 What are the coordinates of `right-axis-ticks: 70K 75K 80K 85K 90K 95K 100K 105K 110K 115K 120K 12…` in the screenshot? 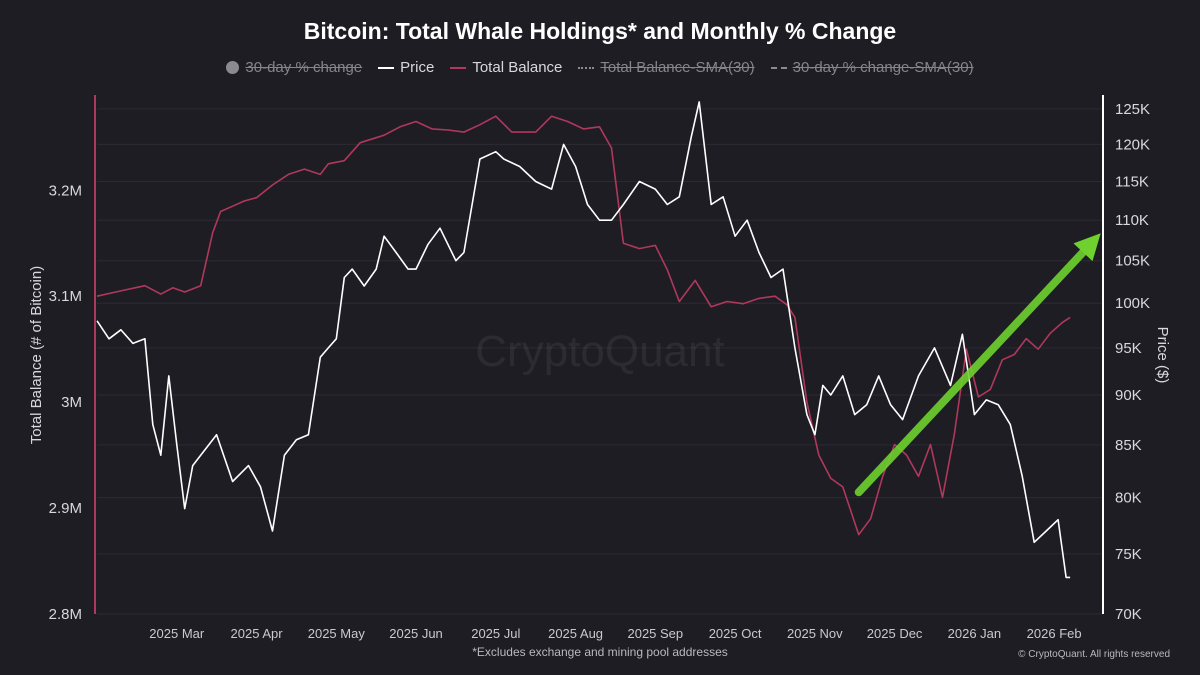 It's located at (1132, 362).